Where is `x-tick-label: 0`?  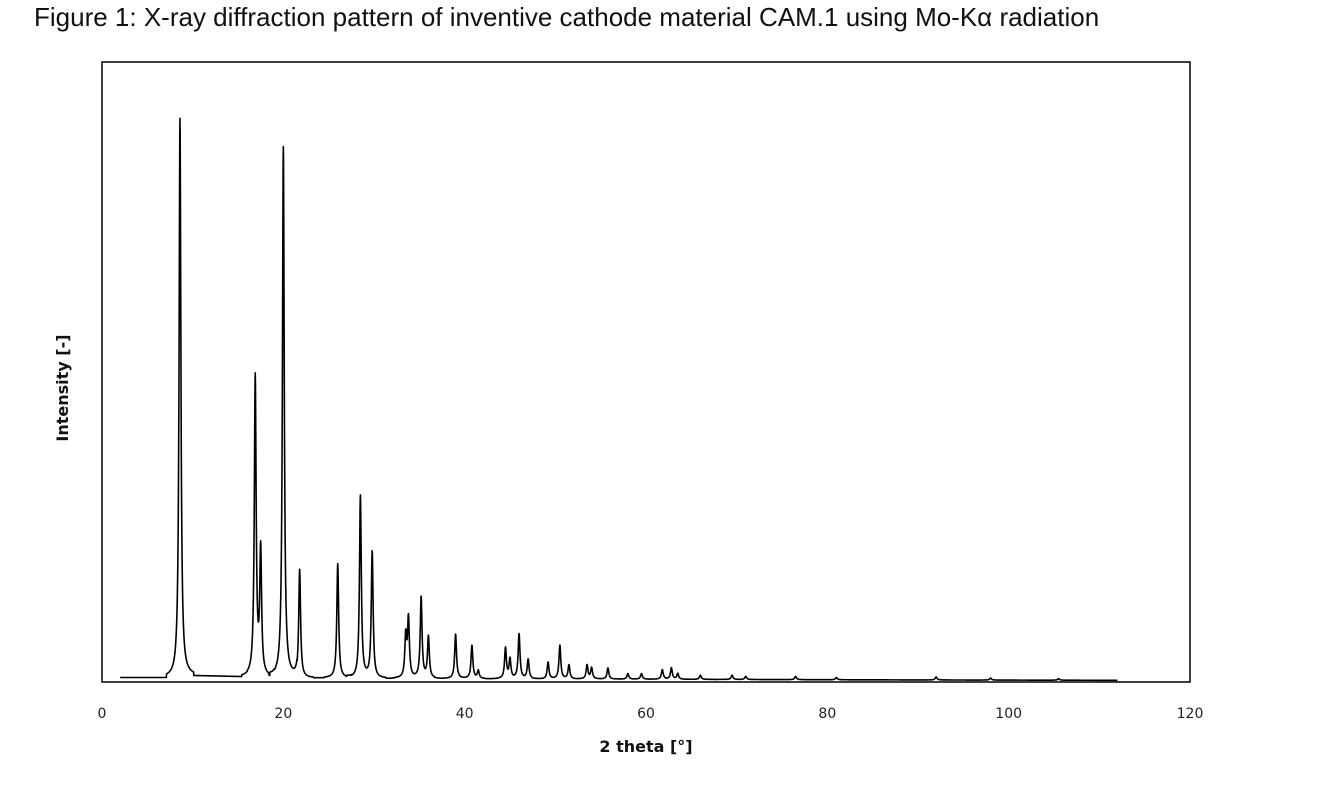 x-tick-label: 0 is located at coordinates (102, 714).